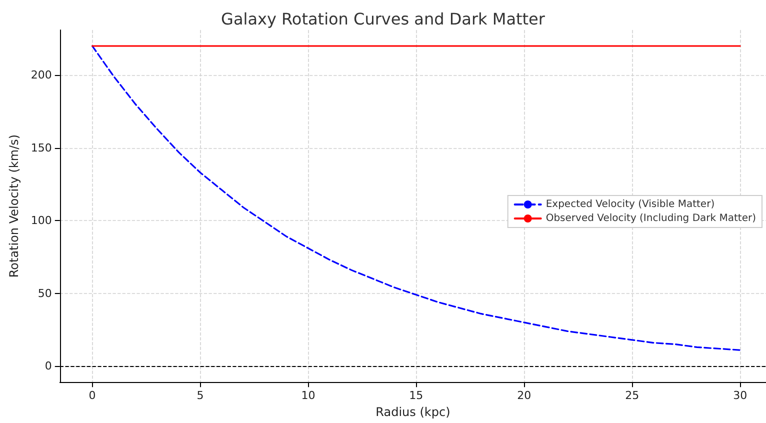 This screenshot has width=766, height=423. I want to click on x-tick-label: 20, so click(524, 395).